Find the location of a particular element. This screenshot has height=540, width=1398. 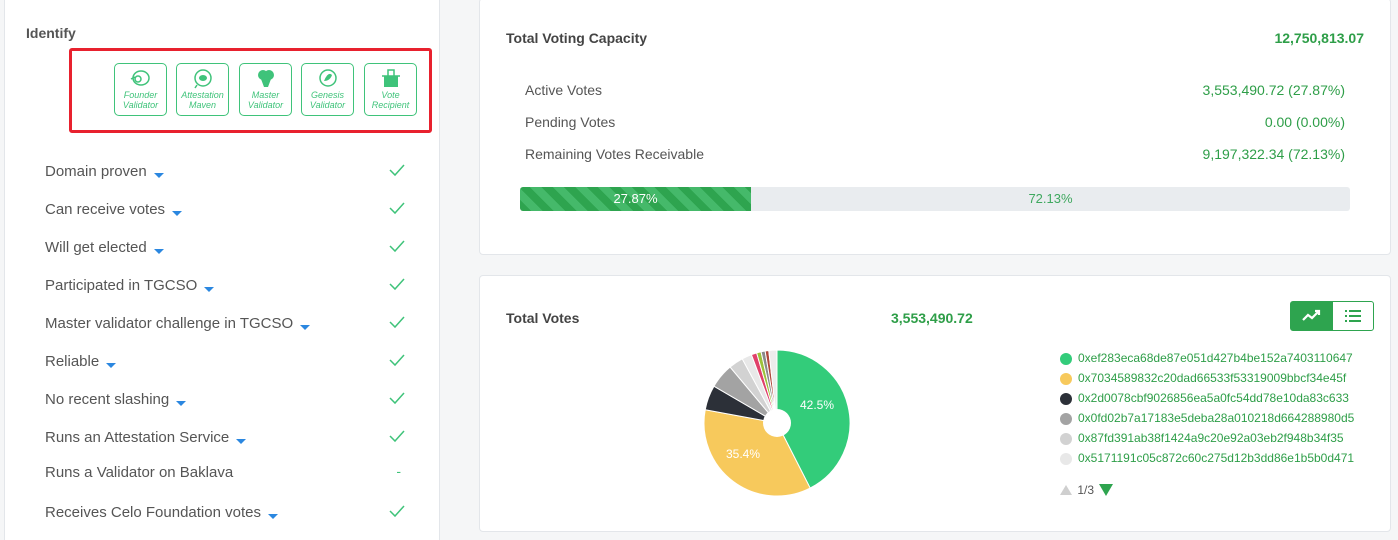

legend-pager: 1/3 is located at coordinates (1087, 490).